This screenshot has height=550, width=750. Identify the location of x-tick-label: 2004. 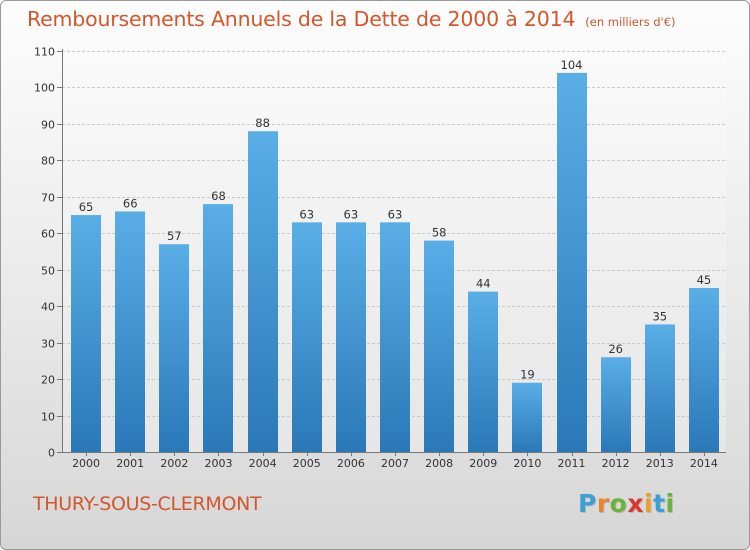
(263, 463).